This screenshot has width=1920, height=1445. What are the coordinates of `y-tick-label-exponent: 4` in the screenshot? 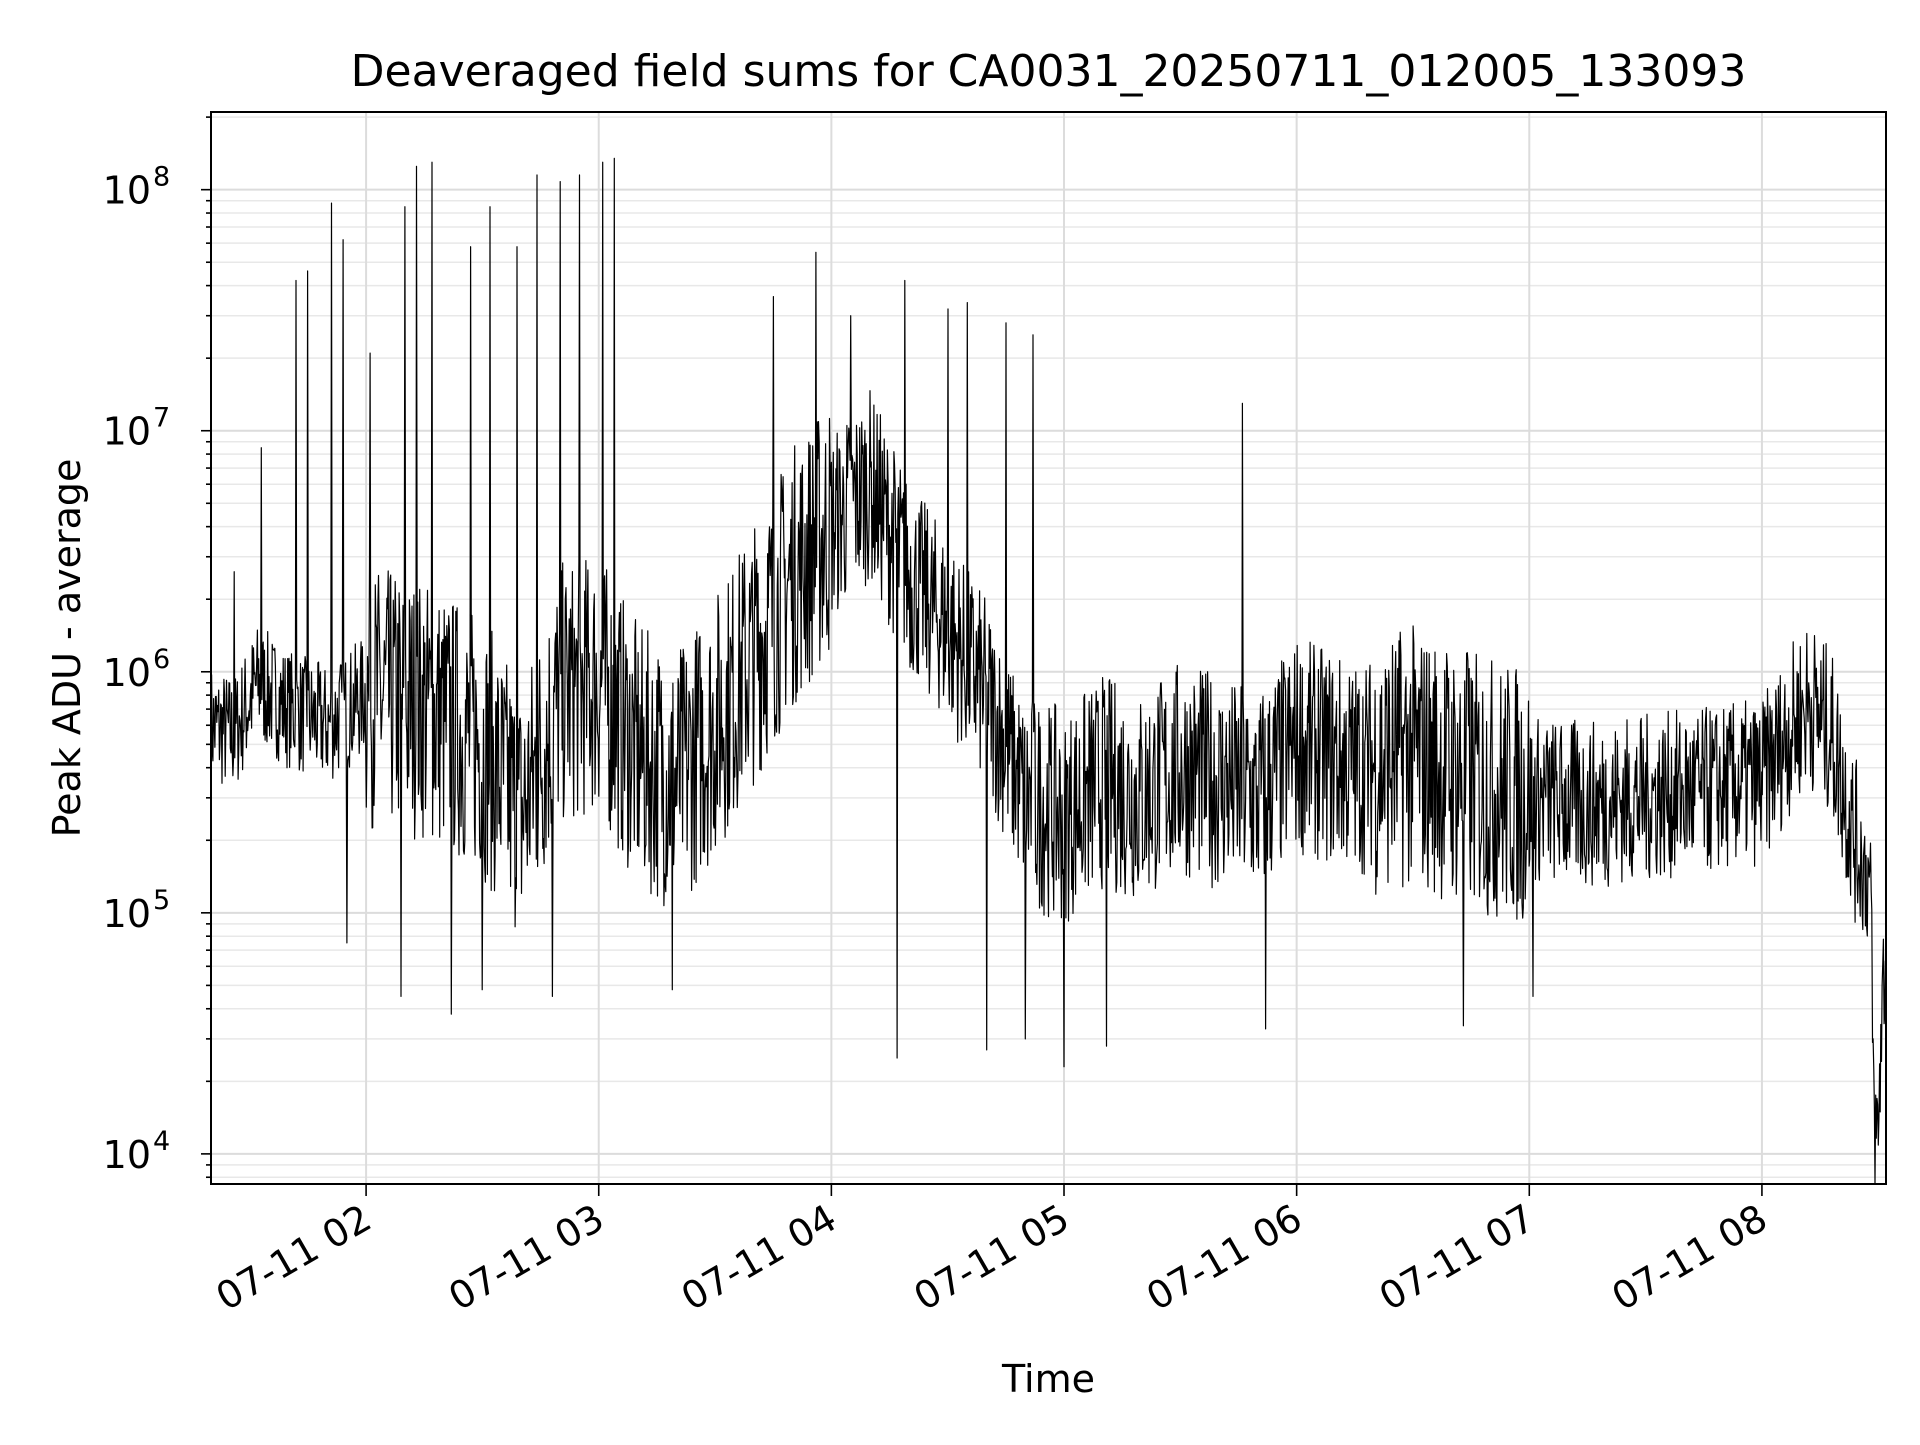 It's located at (161, 1141).